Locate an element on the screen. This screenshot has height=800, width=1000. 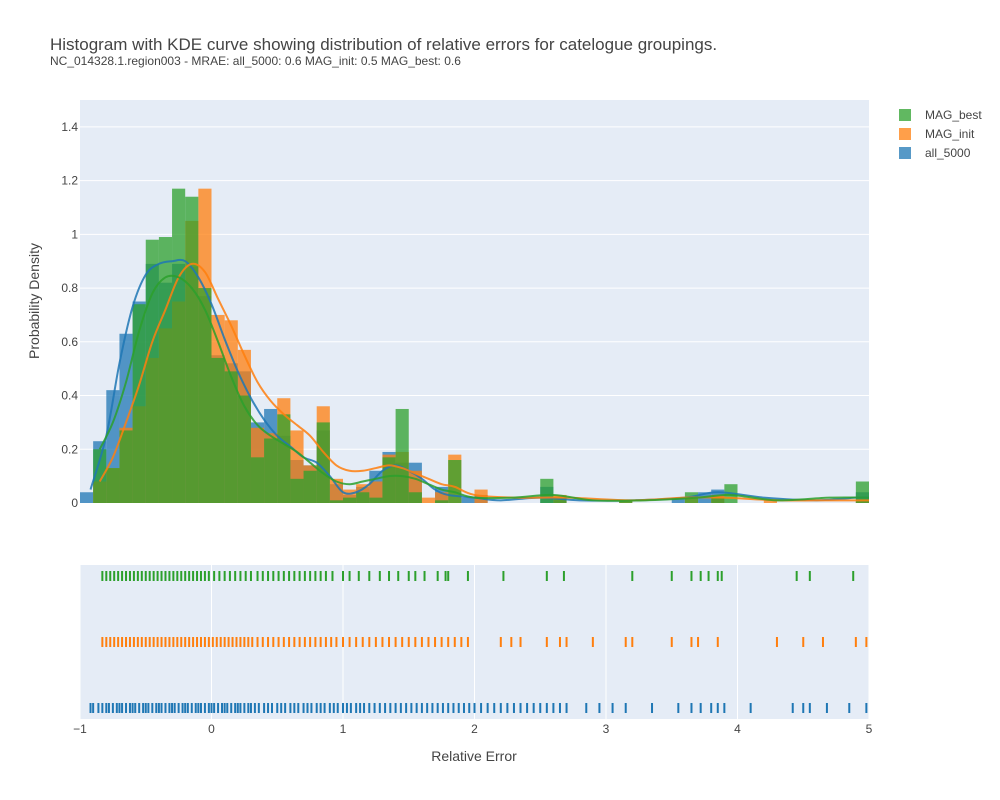
x-tick-label: 5 is located at coordinates (869, 729).